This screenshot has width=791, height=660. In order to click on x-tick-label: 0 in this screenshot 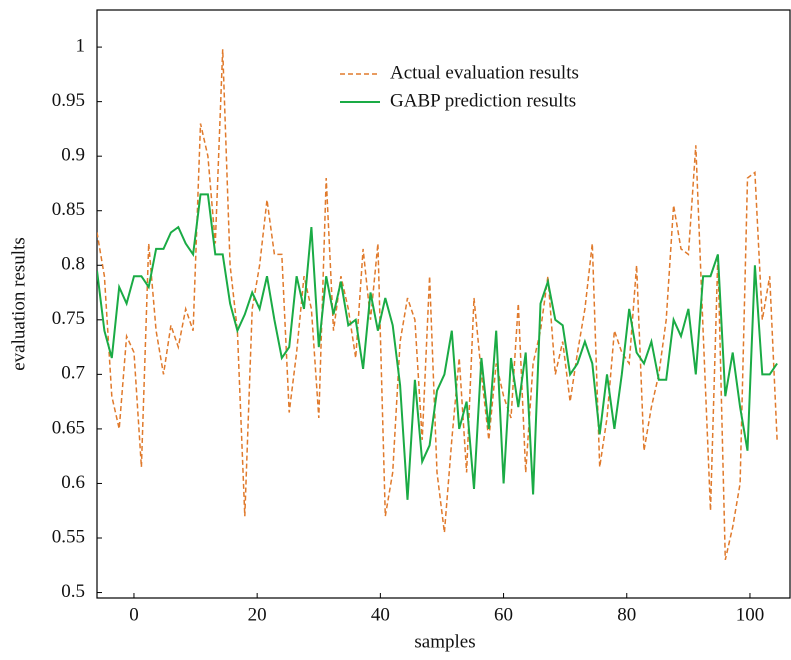, I will do `click(134, 614)`.